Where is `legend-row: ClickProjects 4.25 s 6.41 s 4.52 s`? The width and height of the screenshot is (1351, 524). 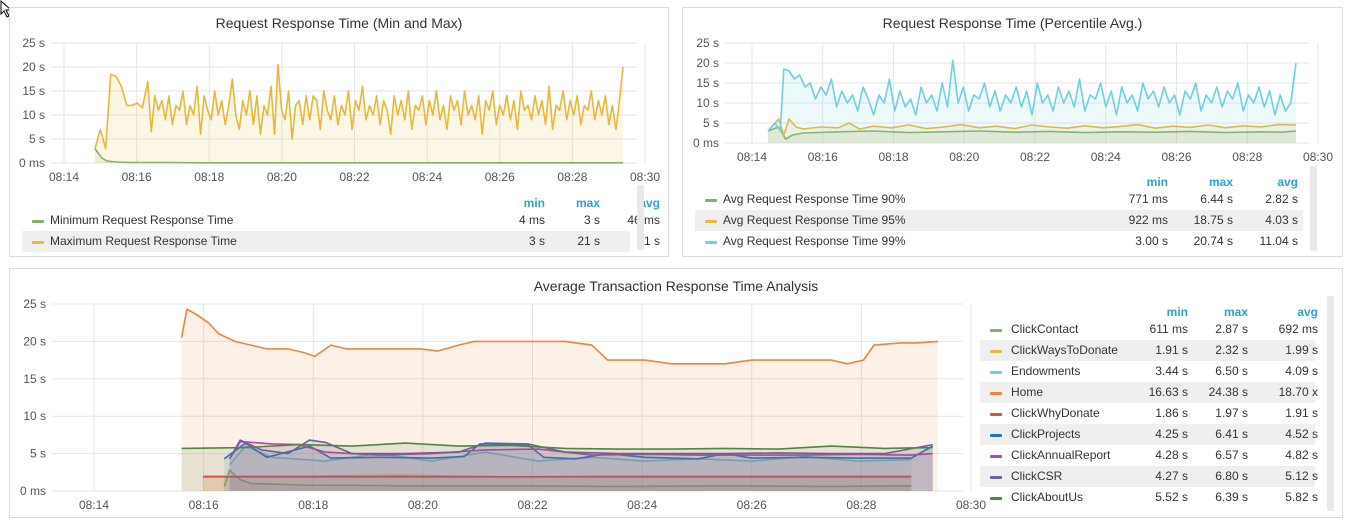
legend-row: ClickProjects 4.25 s 6.41 s 4.52 s is located at coordinates (1149, 434).